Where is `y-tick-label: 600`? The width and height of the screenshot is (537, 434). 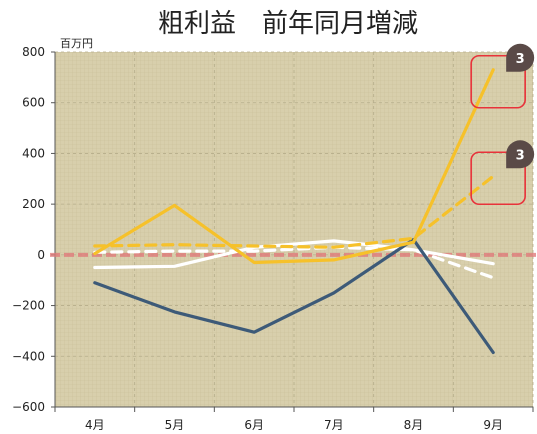
y-tick-label: 600 is located at coordinates (33, 103).